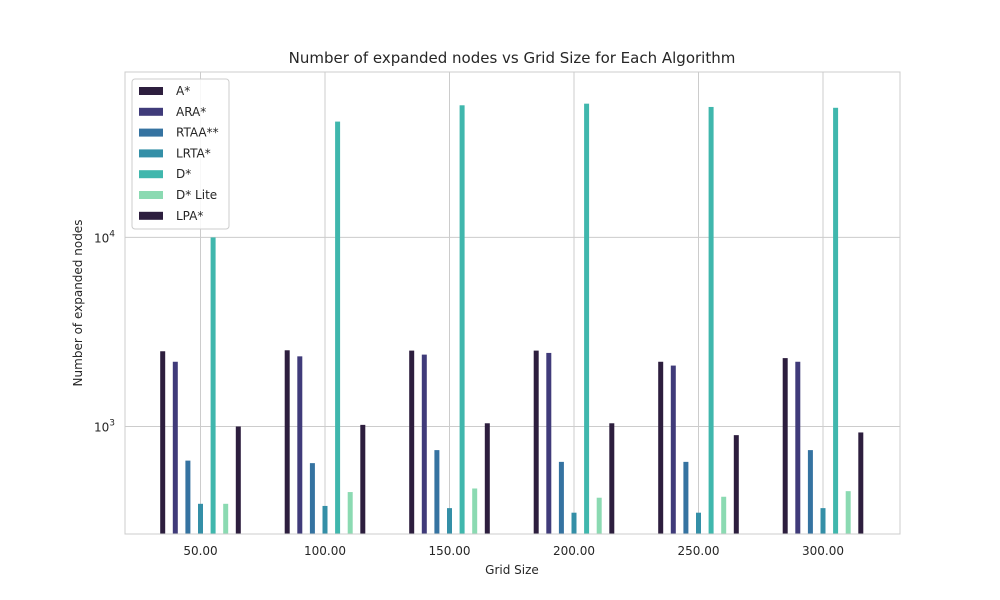 The height and width of the screenshot is (600, 1000). Describe the element at coordinates (197, 133) in the screenshot. I see `legend-label: RTAA**` at that location.